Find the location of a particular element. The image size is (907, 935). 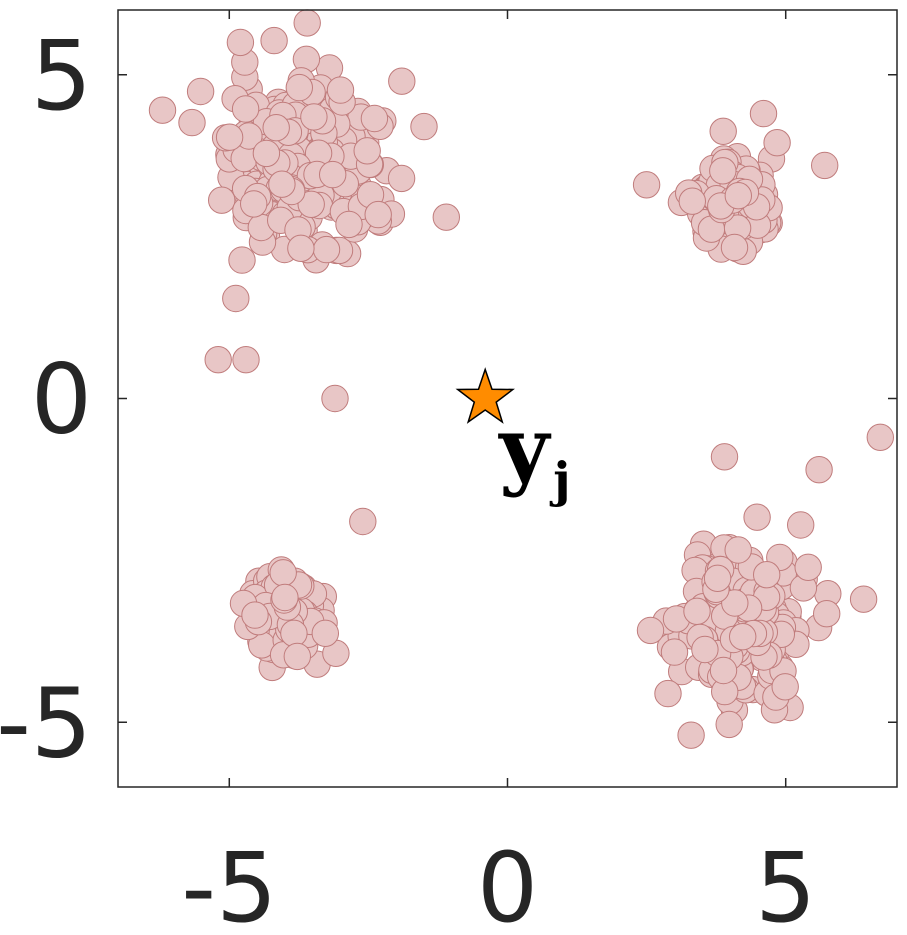

y-tick-label: 0 is located at coordinates (61, 400).